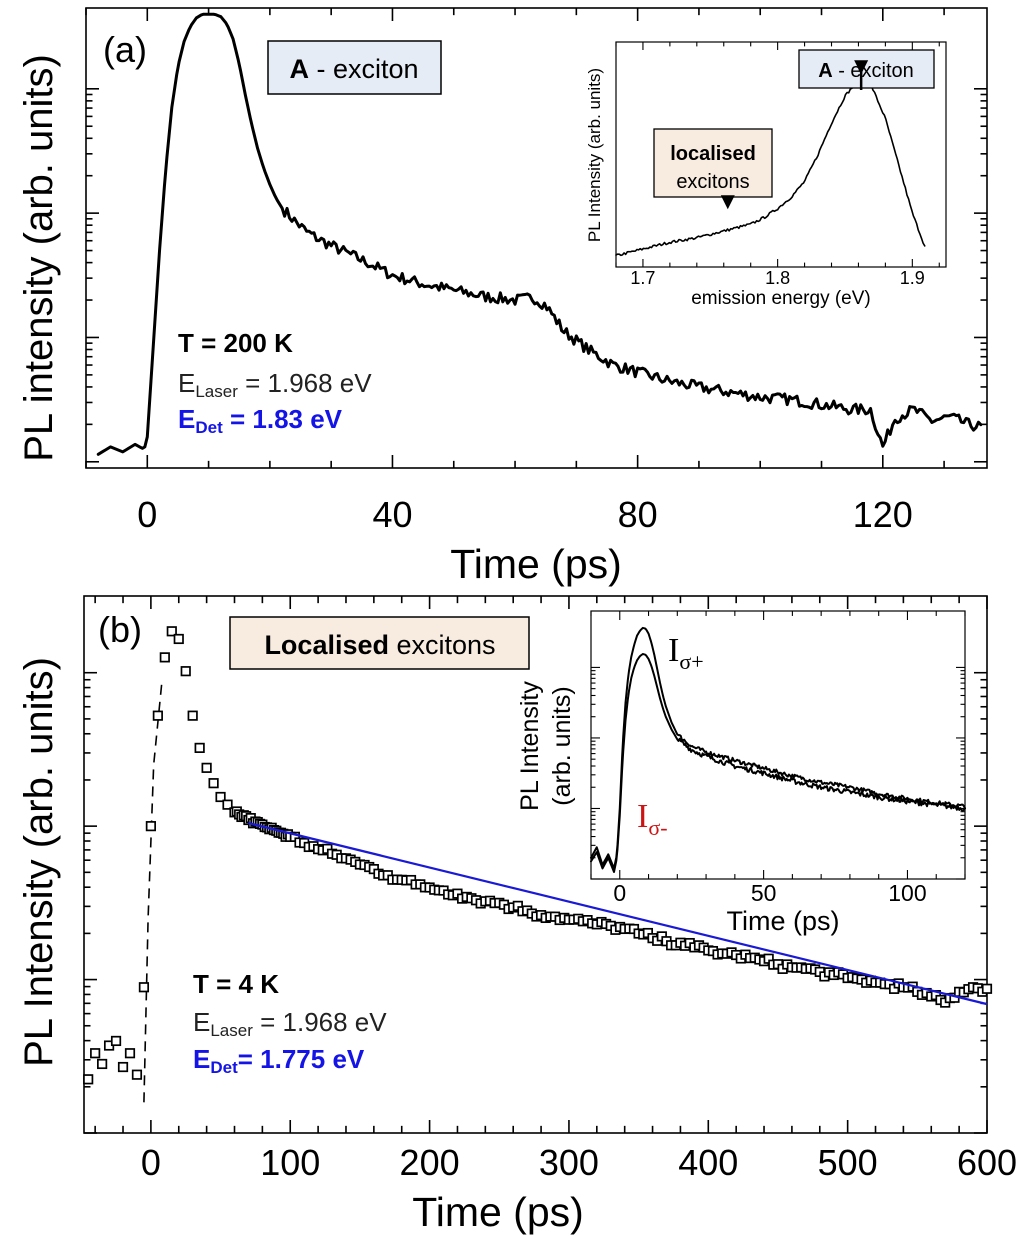 The width and height of the screenshot is (1034, 1241). I want to click on inset-a-exciton-text: A - exciton, so click(866, 71).